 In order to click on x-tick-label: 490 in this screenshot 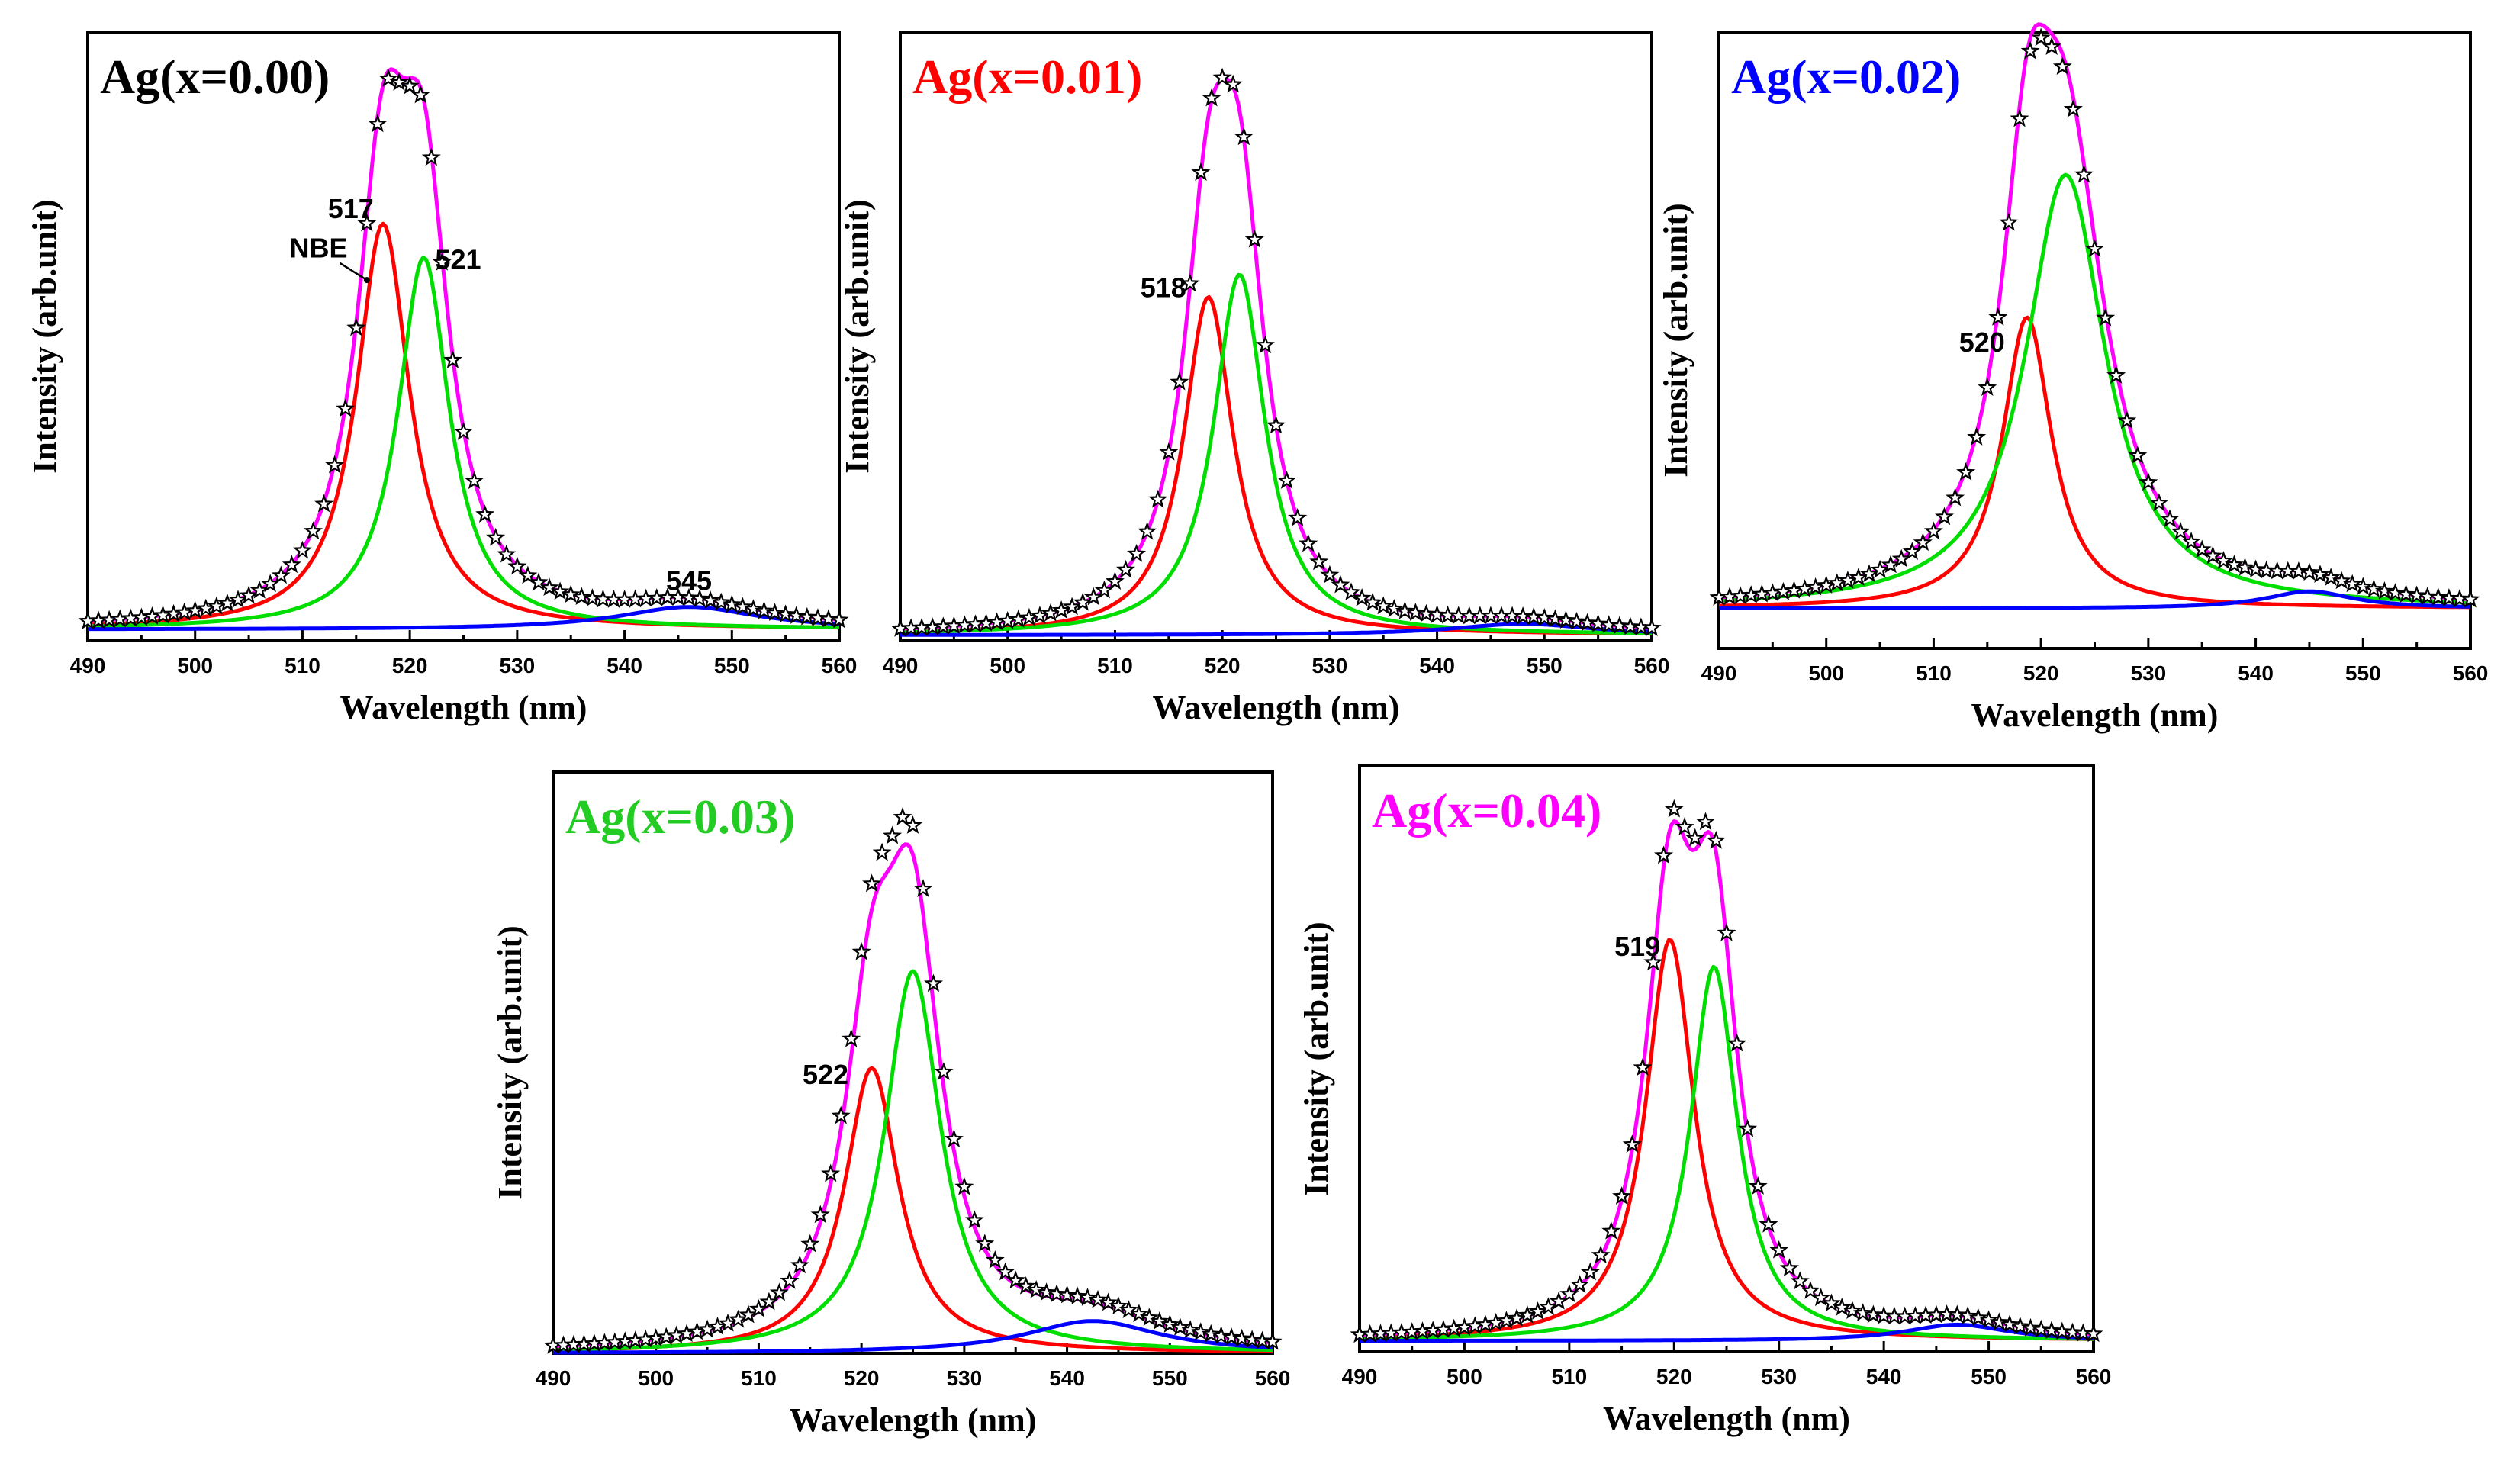, I will do `click(901, 665)`.